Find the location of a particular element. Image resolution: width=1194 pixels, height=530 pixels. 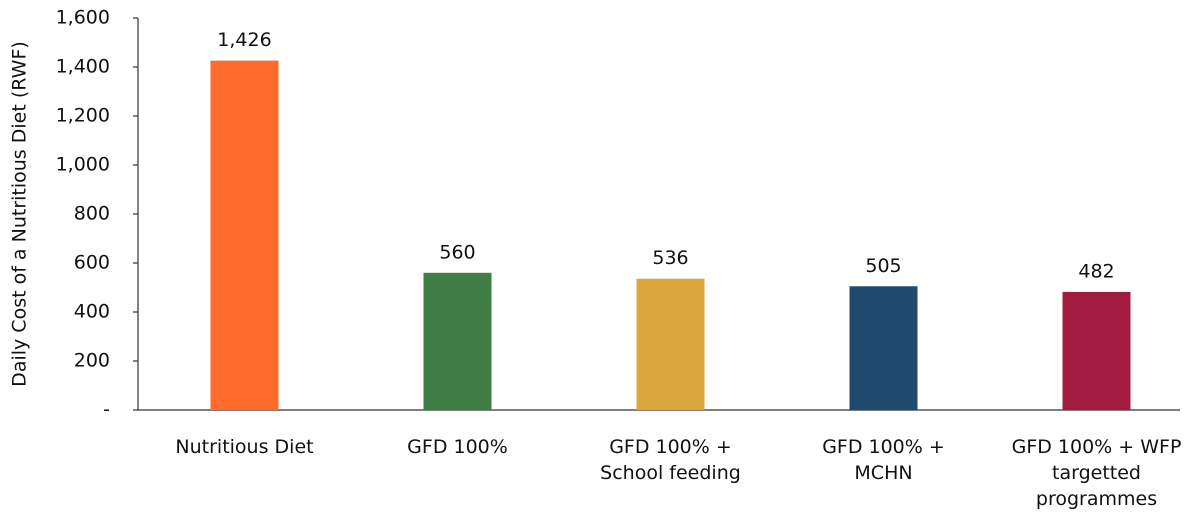

y-tick-label: 600 is located at coordinates (92, 263).